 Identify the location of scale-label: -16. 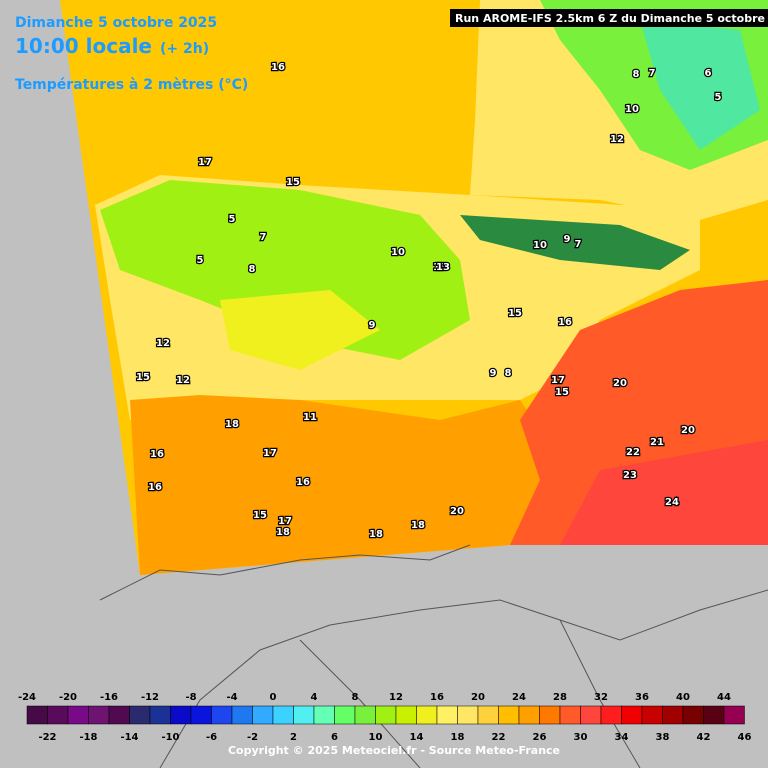
(109, 697).